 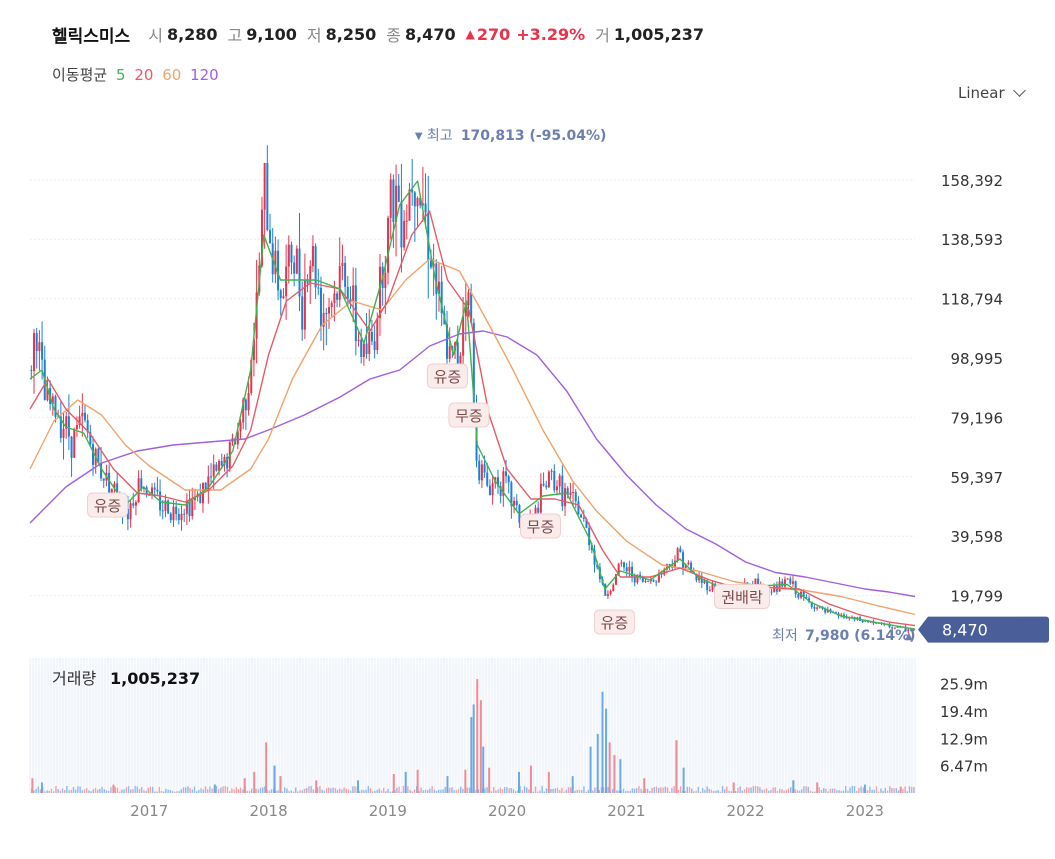 What do you see at coordinates (534, 136) in the screenshot?
I see `max-value: 170,813 (-95.04%)` at bounding box center [534, 136].